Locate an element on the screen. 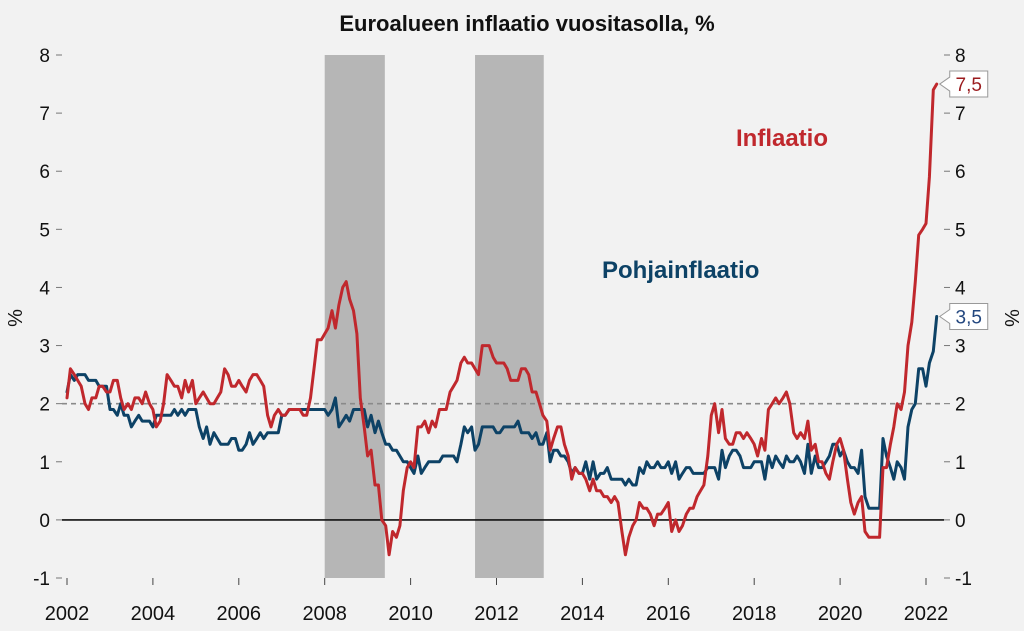 The image size is (1024, 631). x-tick-label: 2018 is located at coordinates (754, 614).